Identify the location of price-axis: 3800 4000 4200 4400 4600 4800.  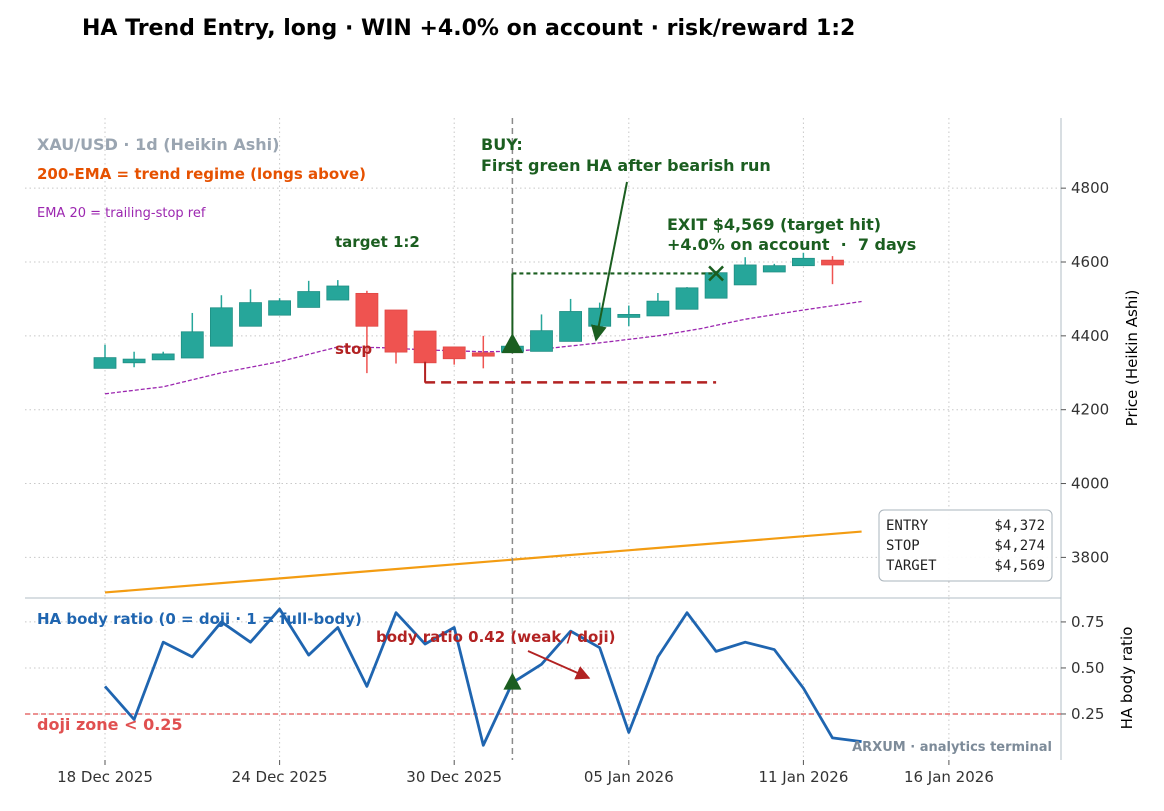
(1085, 372).